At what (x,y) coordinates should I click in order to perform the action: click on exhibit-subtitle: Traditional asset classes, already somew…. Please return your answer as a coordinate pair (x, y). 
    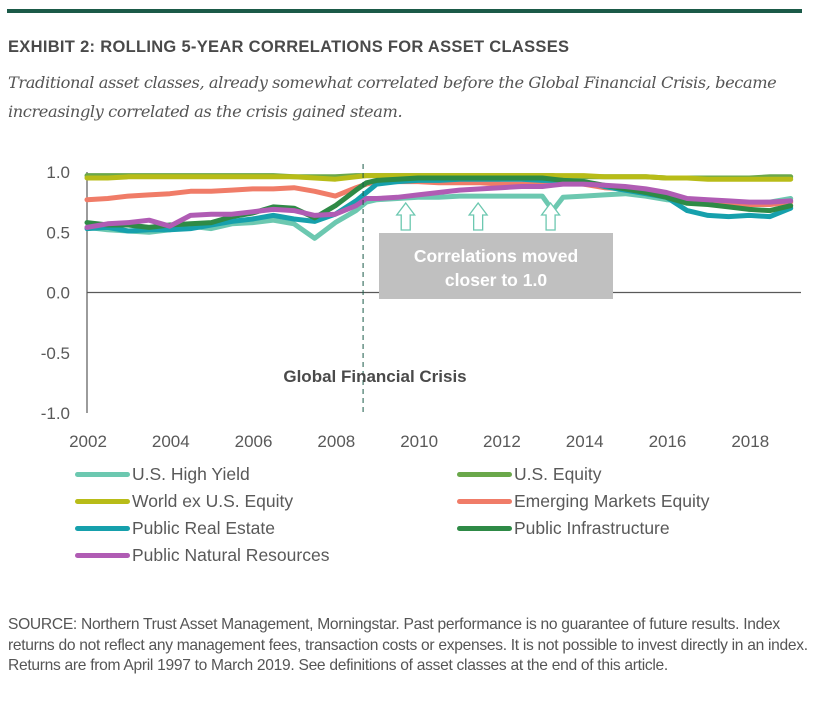
    Looking at the image, I should click on (392, 97).